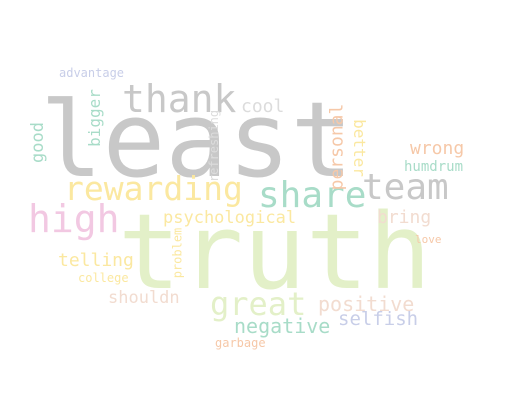  What do you see at coordinates (214, 146) in the screenshot?
I see `word-refreshing: refreshing` at bounding box center [214, 146].